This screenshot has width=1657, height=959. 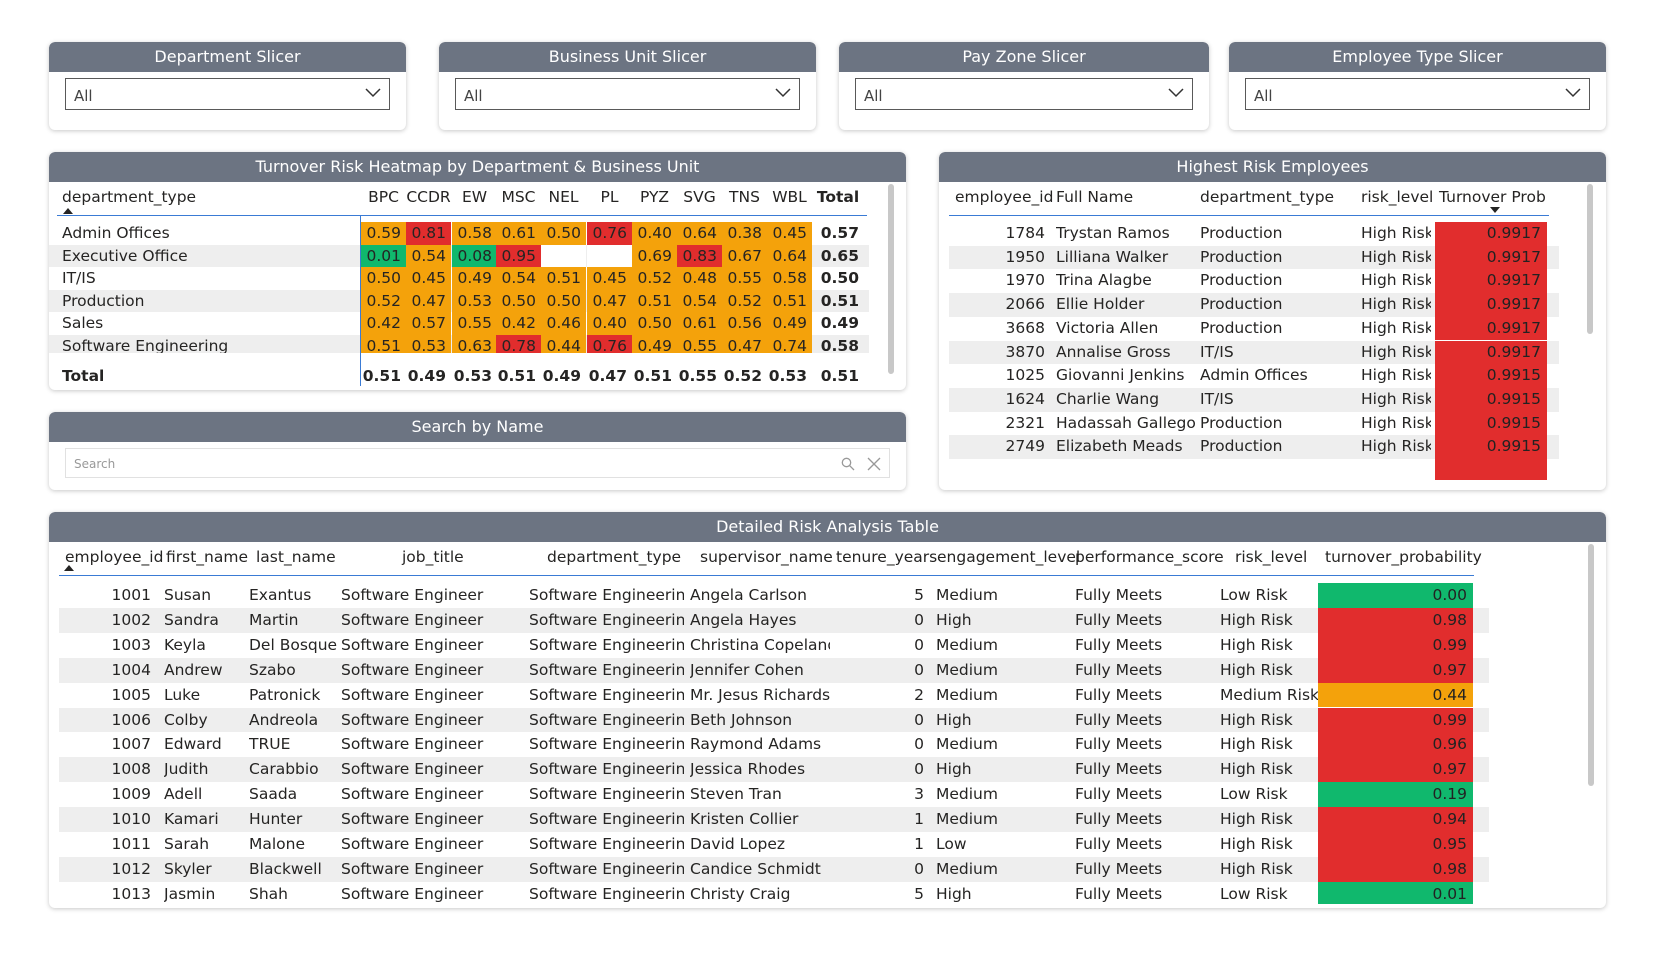 What do you see at coordinates (1095, 197) in the screenshot?
I see `risk-col-full-name: Full Name` at bounding box center [1095, 197].